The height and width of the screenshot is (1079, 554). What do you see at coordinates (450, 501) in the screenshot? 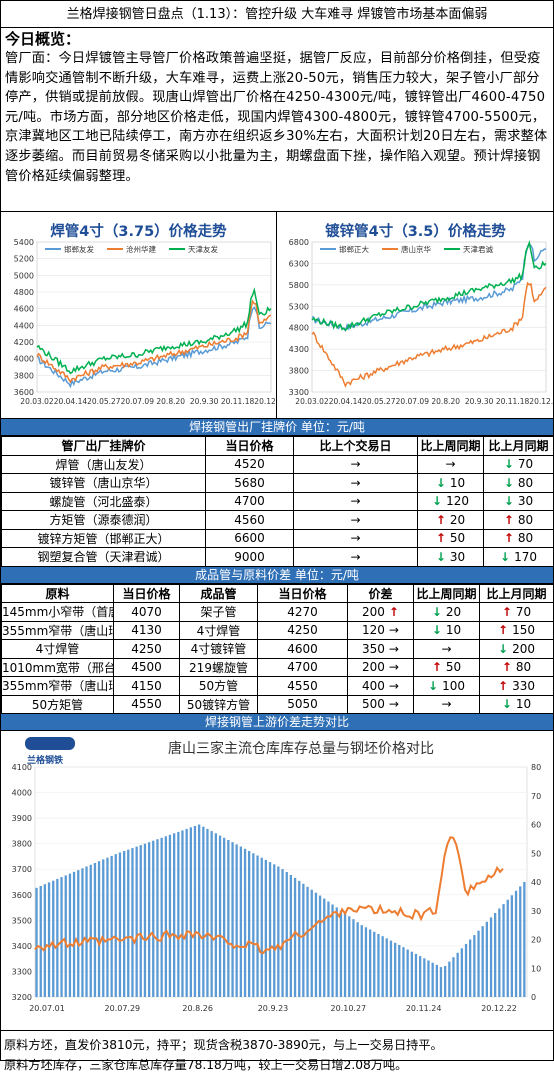
I see `week-change: ↓ 120` at bounding box center [450, 501].